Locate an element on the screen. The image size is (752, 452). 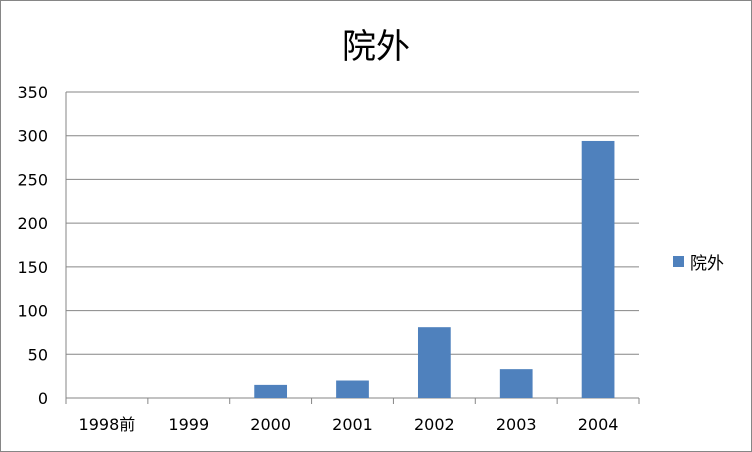
x-tick-label: 2003 is located at coordinates (516, 424).